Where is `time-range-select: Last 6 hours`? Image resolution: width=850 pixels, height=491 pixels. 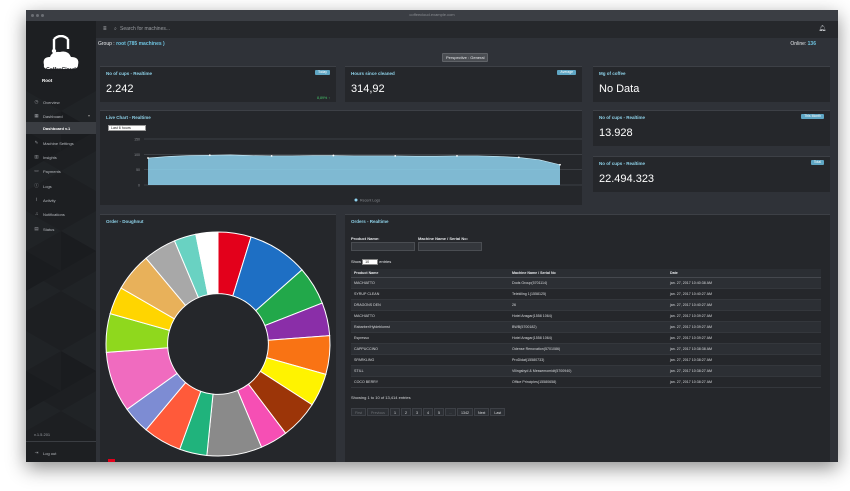
time-range-select: Last 6 hours is located at coordinates (127, 128).